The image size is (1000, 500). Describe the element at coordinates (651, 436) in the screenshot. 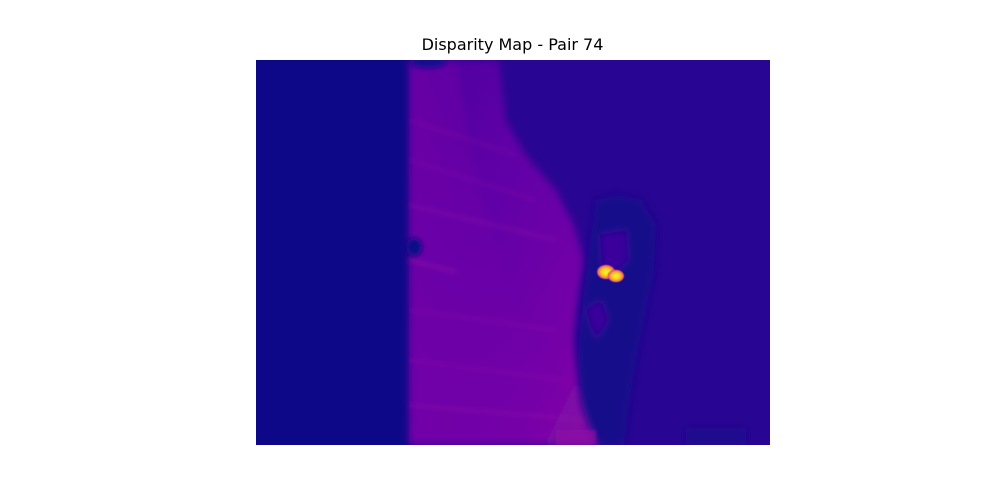

I see `bottom-right-fragments` at that location.